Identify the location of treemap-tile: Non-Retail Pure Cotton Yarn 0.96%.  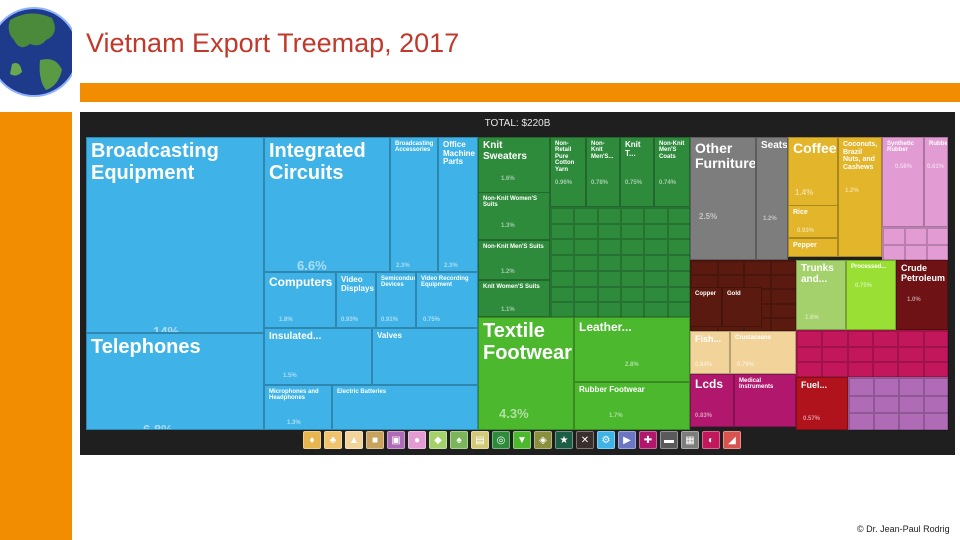
(568, 172).